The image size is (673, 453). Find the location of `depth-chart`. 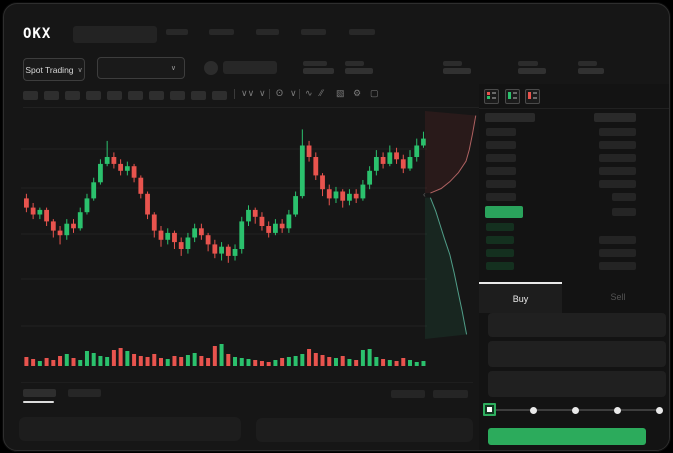

depth-chart is located at coordinates (451, 225).